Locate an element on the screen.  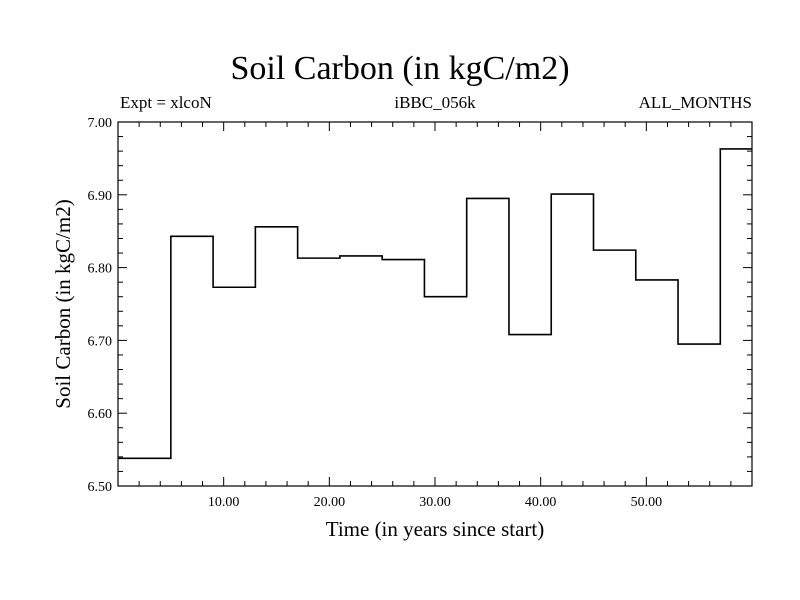
x-tick-label: 30.00 is located at coordinates (435, 502).